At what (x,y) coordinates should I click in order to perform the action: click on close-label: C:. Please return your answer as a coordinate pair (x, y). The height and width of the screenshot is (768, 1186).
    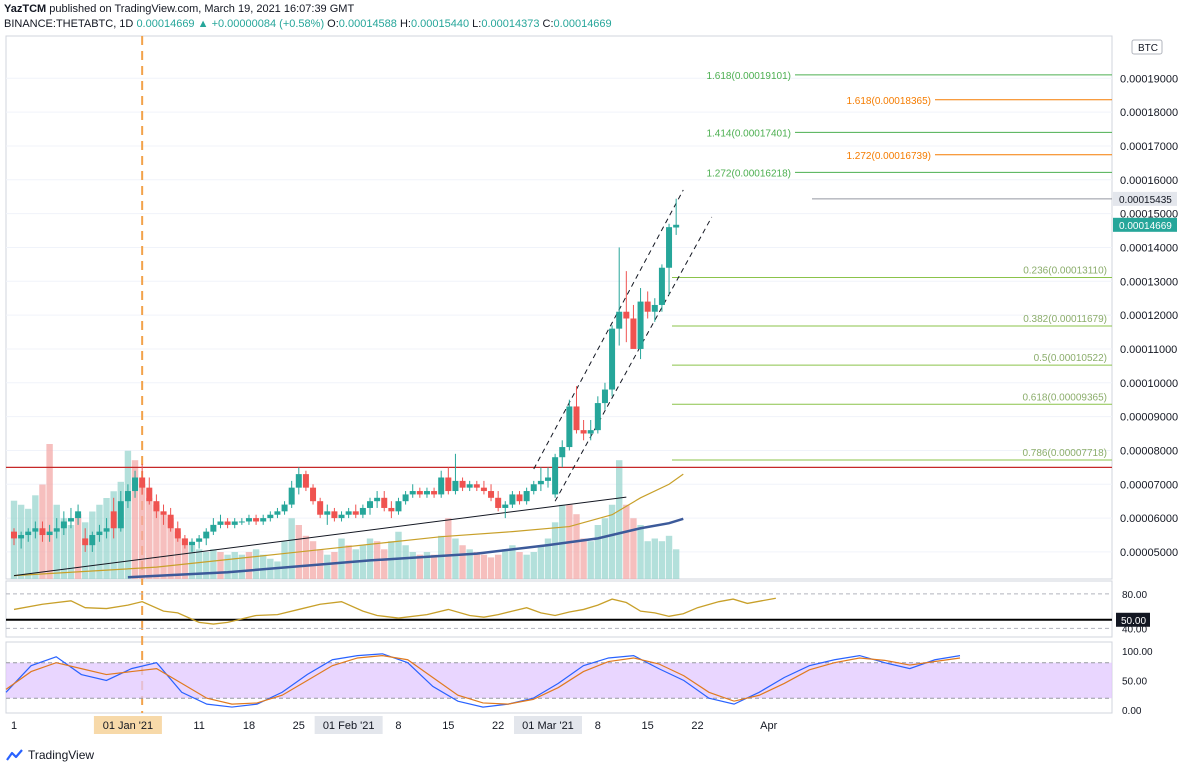
    Looking at the image, I should click on (548, 24).